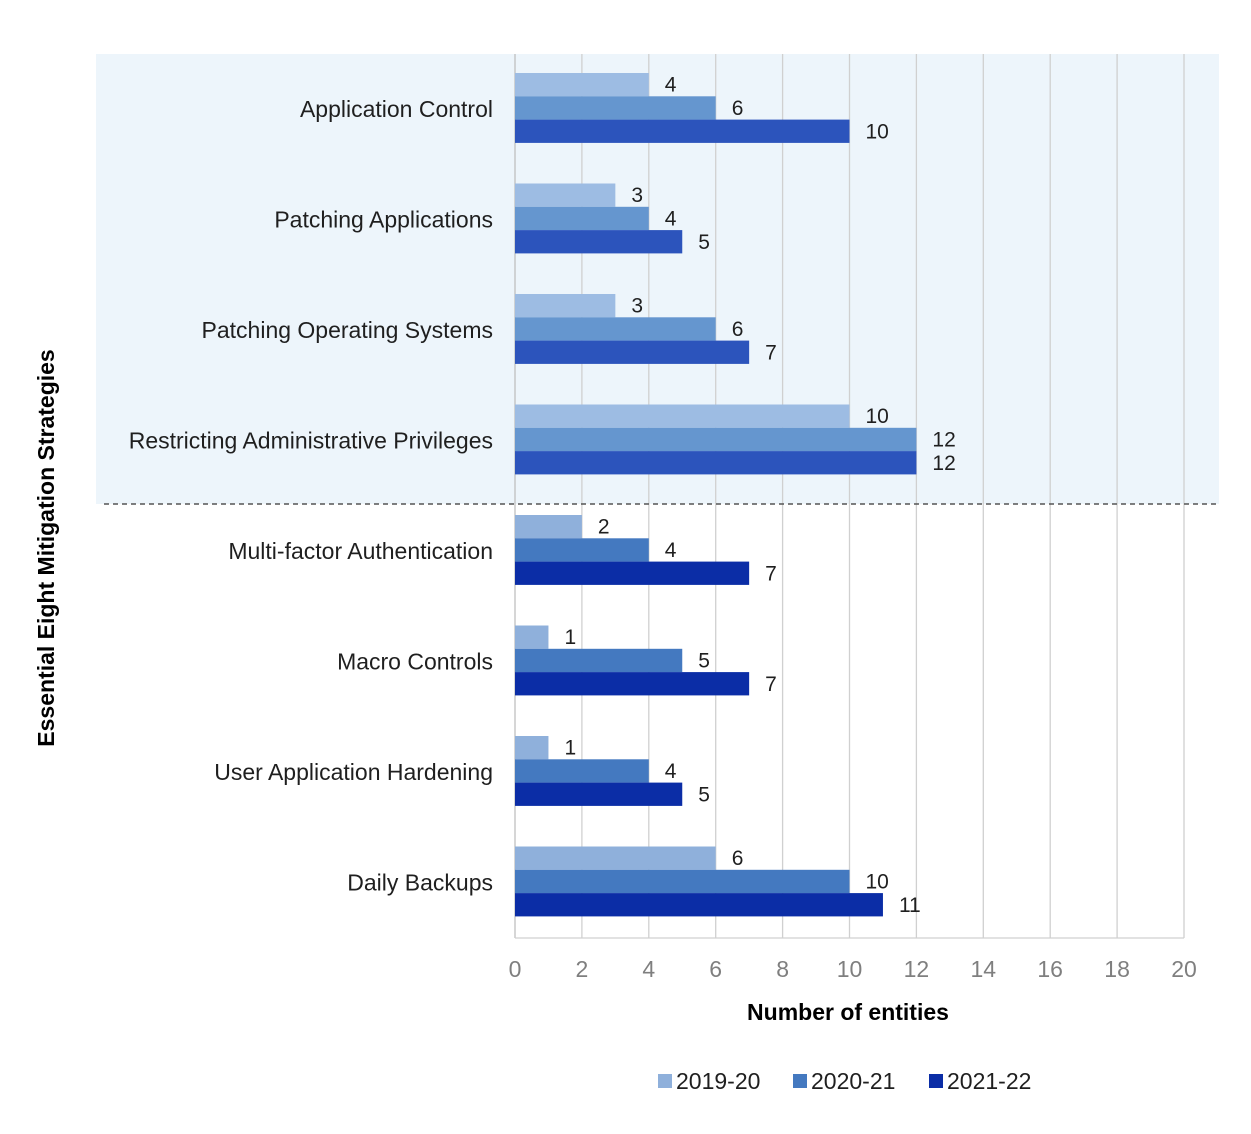 This screenshot has width=1251, height=1134. I want to click on category-label: Multi-factor Authentication, so click(360, 551).